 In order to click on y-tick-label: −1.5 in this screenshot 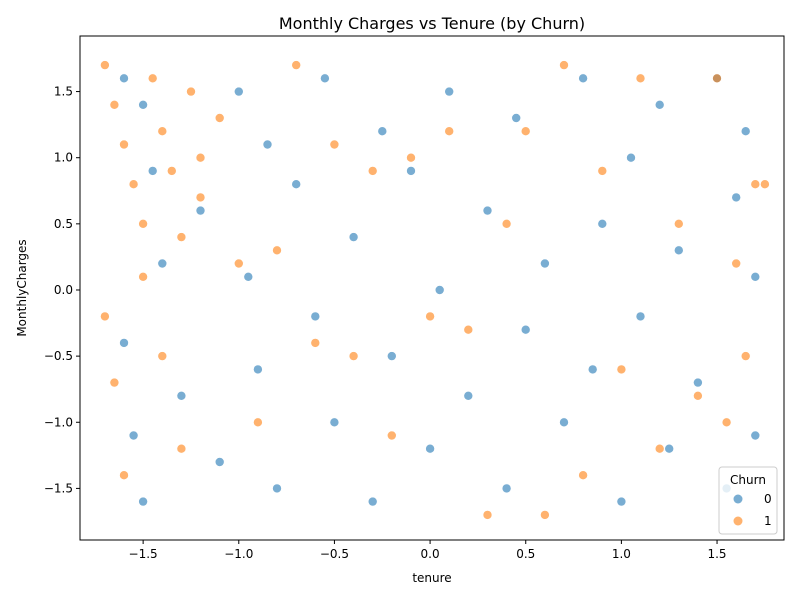, I will do `click(58, 488)`.